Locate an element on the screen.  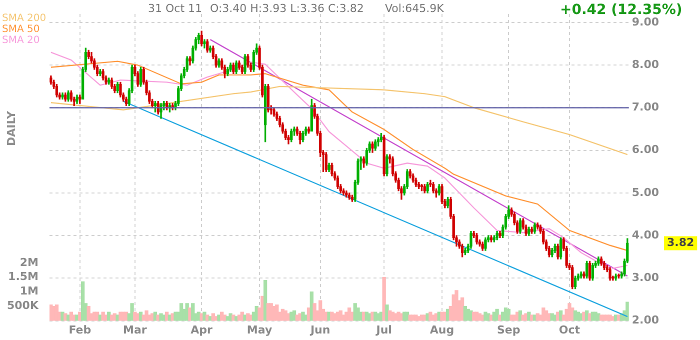
y2-tick-label: 1.5M is located at coordinates (23, 277).